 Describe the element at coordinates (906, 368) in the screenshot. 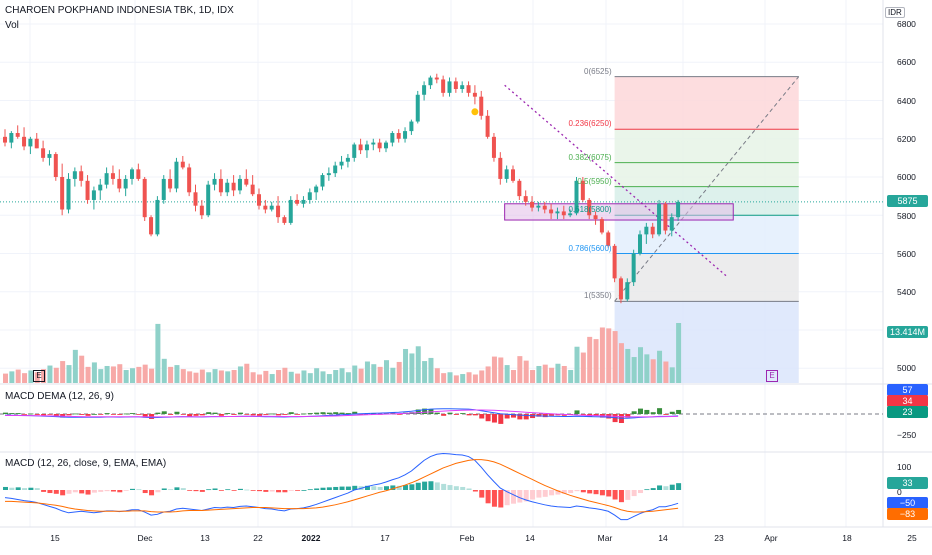

I see `price-tick: 5000` at that location.